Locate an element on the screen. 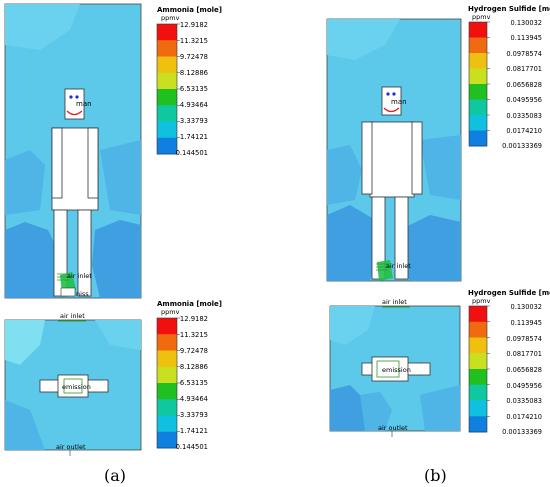 The image size is (550, 487). contour-mid-b-bottom-center is located at coordinates (376, 411).